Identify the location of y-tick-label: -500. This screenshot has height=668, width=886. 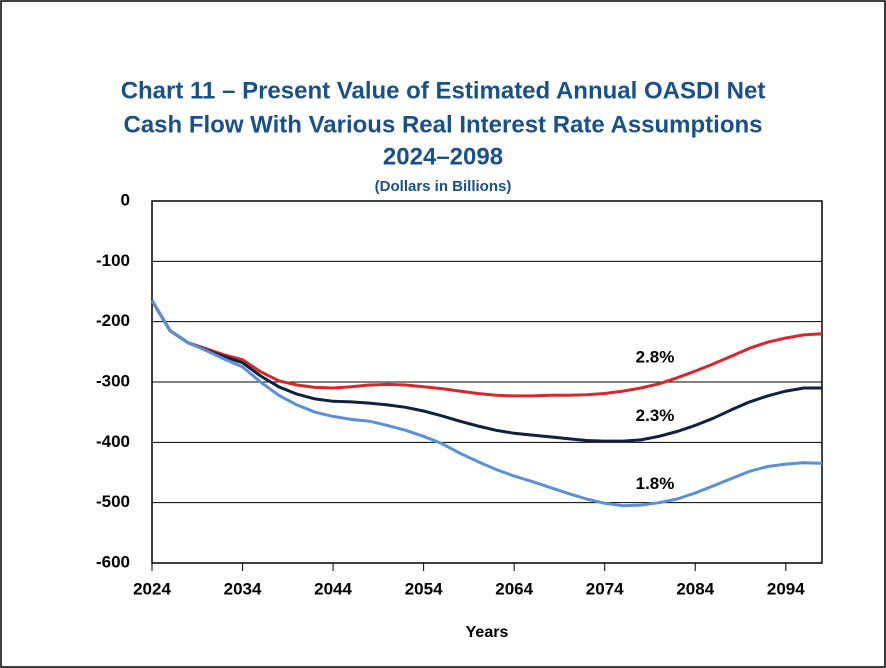
(113, 501).